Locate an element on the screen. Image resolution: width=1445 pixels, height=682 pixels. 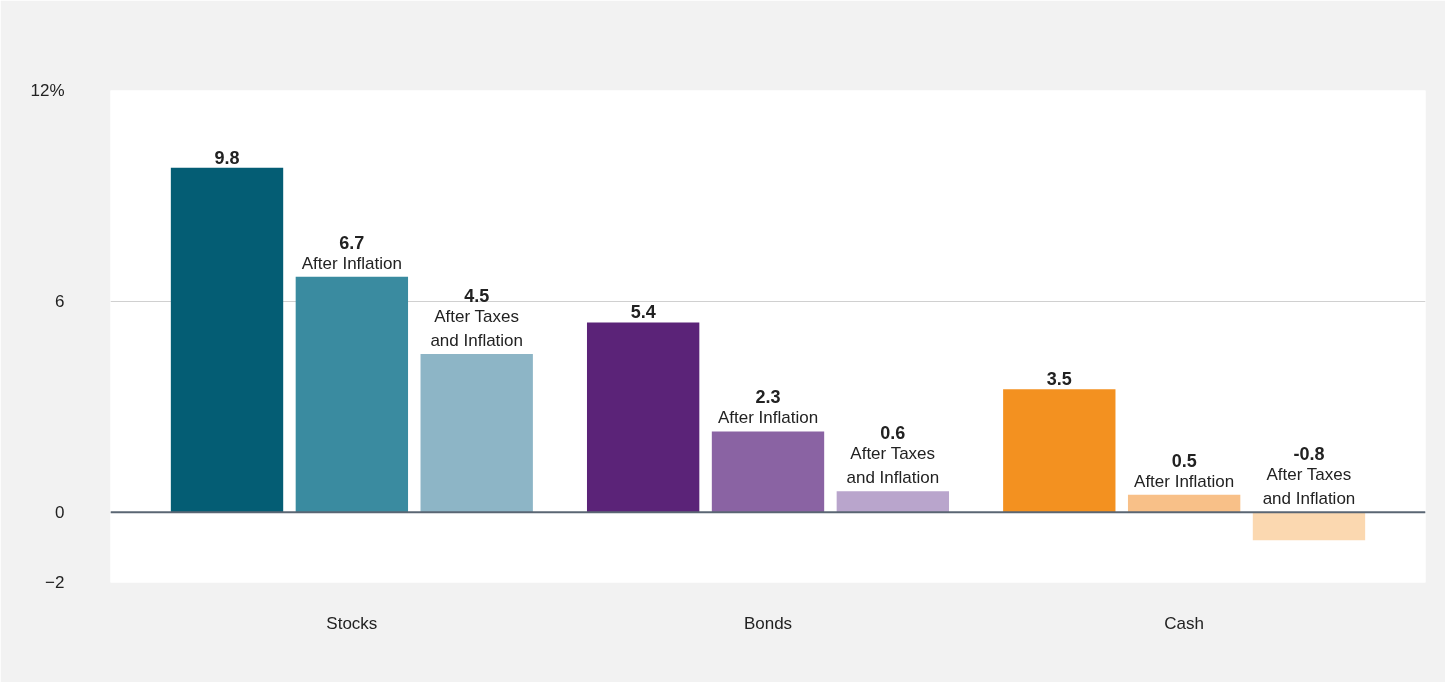
x-tick-label: Cash is located at coordinates (1184, 623).